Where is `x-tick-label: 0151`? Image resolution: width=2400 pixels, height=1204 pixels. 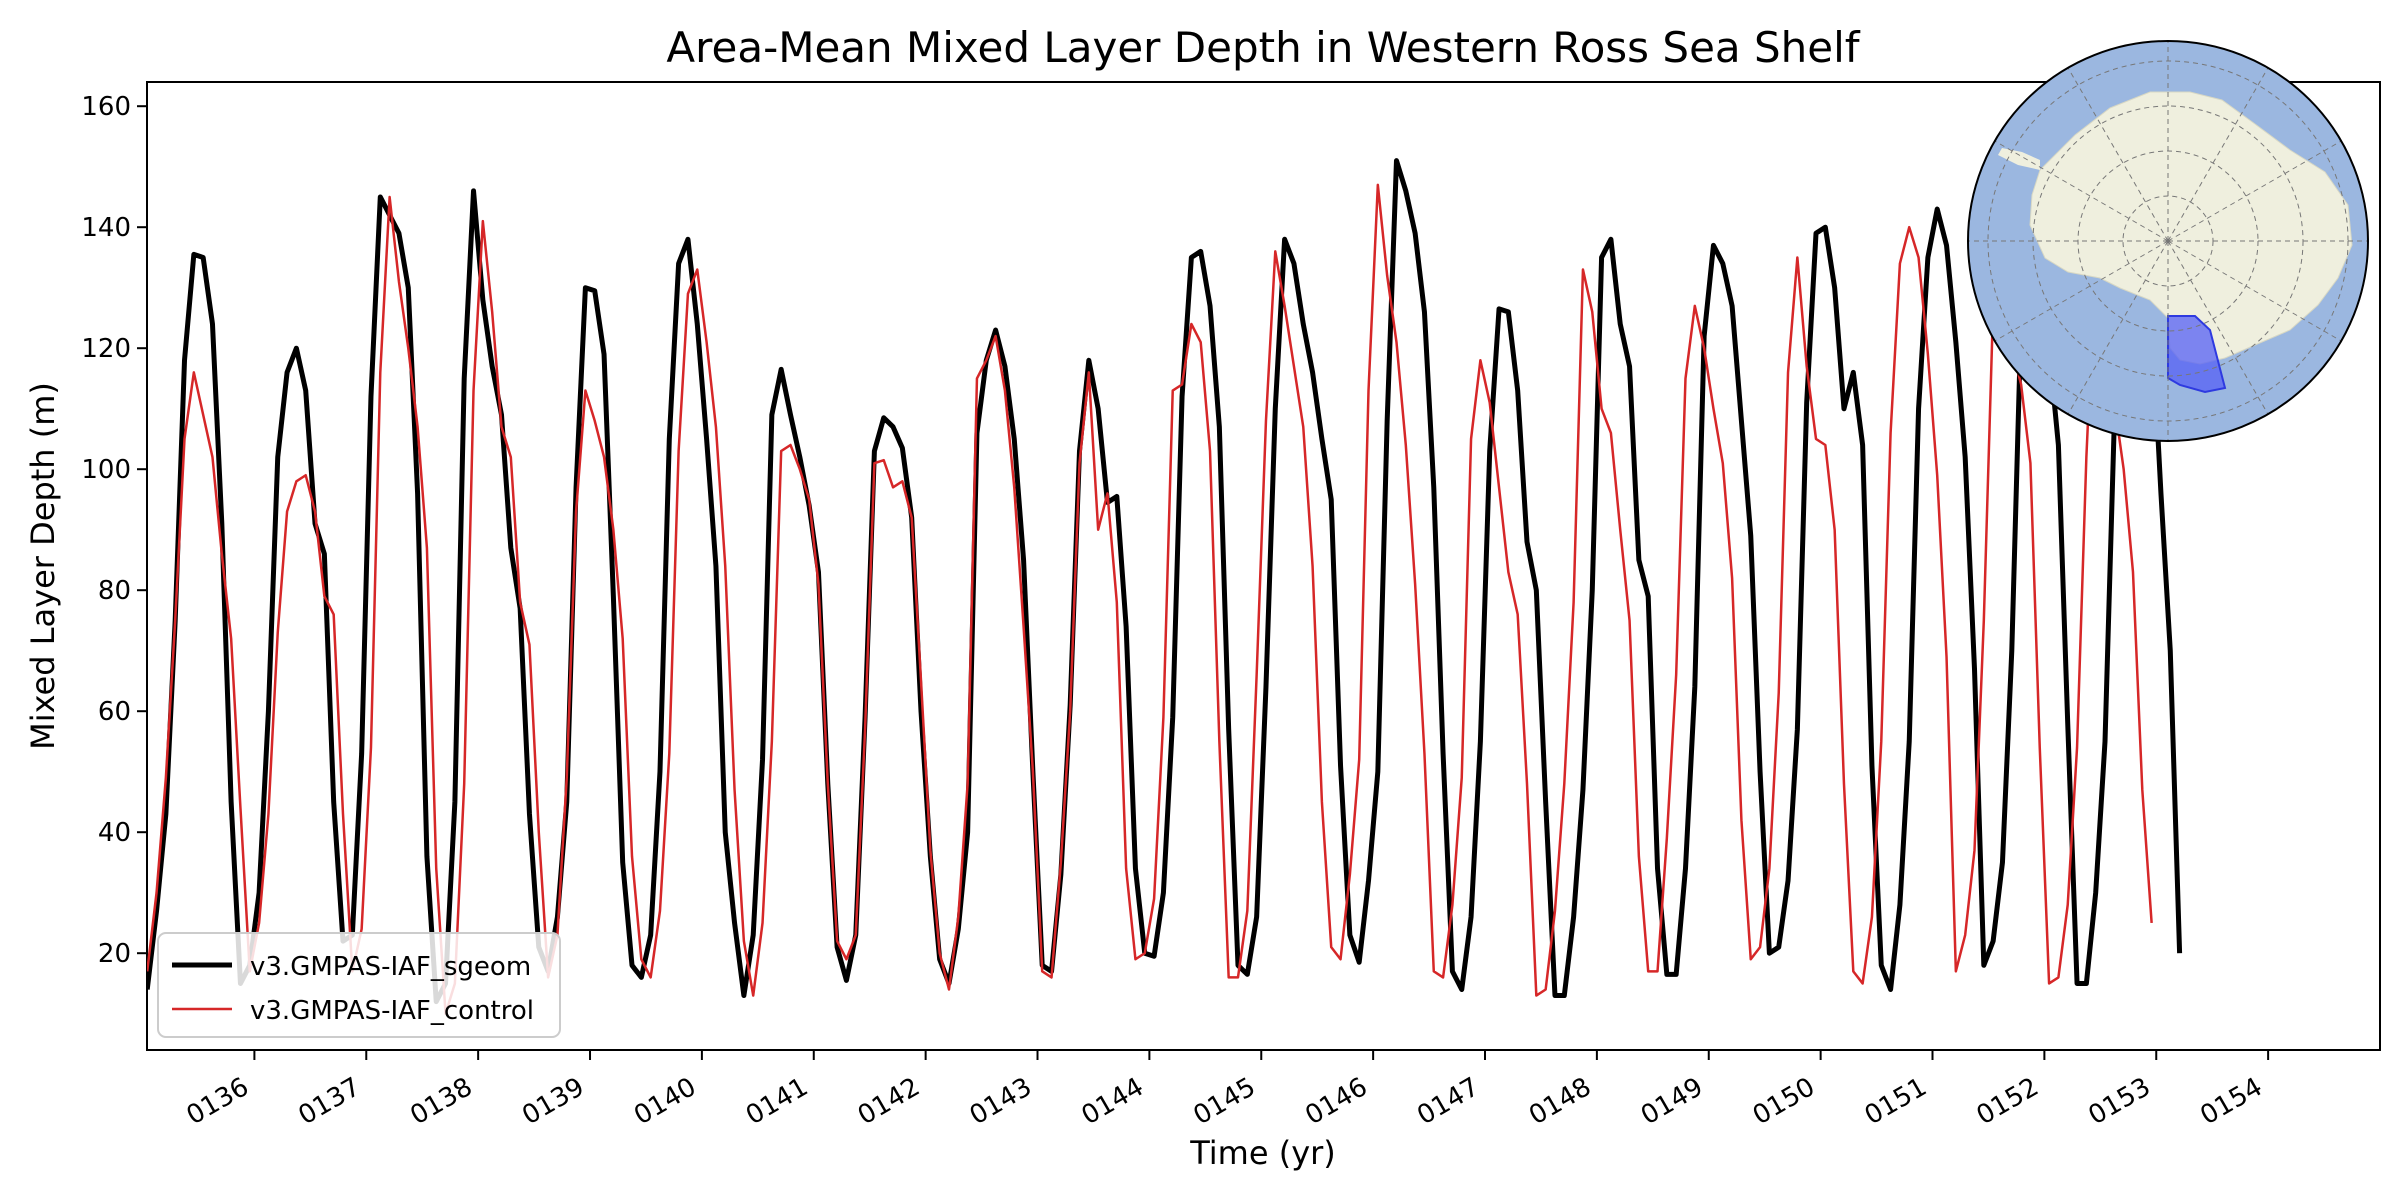 x-tick-label: 0151 is located at coordinates (1896, 1101).